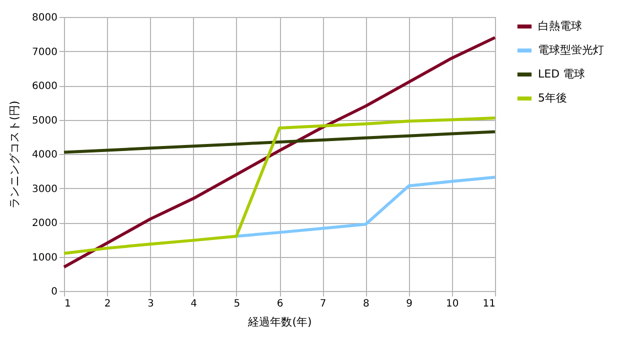  Describe the element at coordinates (45, 258) in the screenshot. I see `y-tick-label: 1000` at that location.